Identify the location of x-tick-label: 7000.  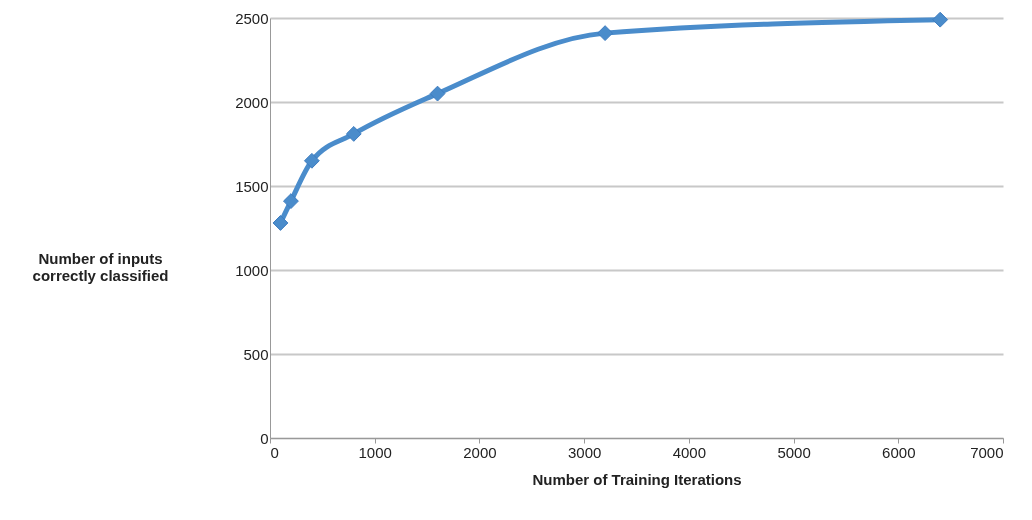
(987, 452).